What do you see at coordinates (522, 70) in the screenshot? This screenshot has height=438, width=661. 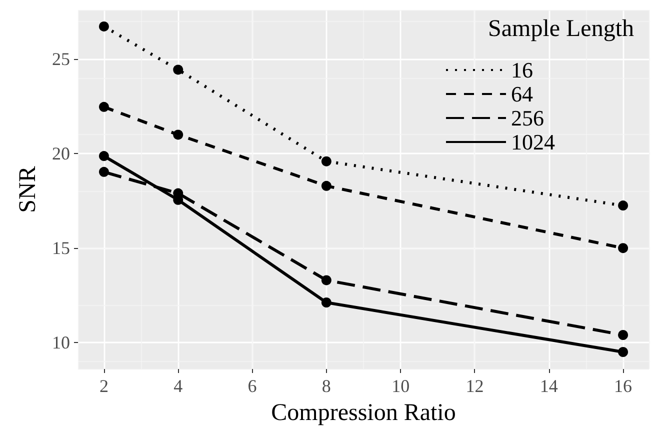 I see `legend-label: 16` at bounding box center [522, 70].